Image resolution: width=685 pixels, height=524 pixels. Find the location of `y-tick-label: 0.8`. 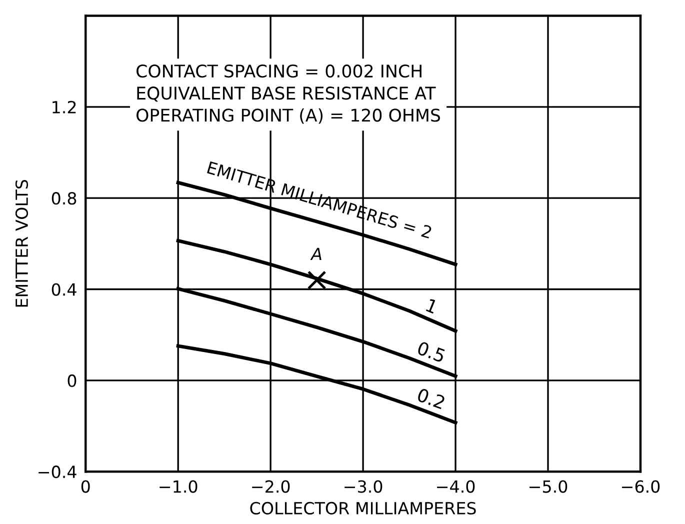

y-tick-label: 0.8 is located at coordinates (64, 198).